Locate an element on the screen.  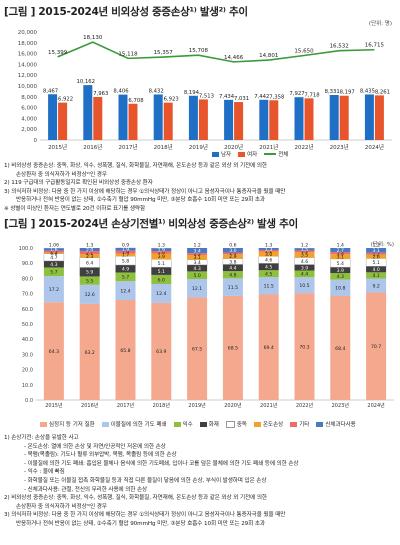
data-label-total: 16,532 is located at coordinates (339, 47).